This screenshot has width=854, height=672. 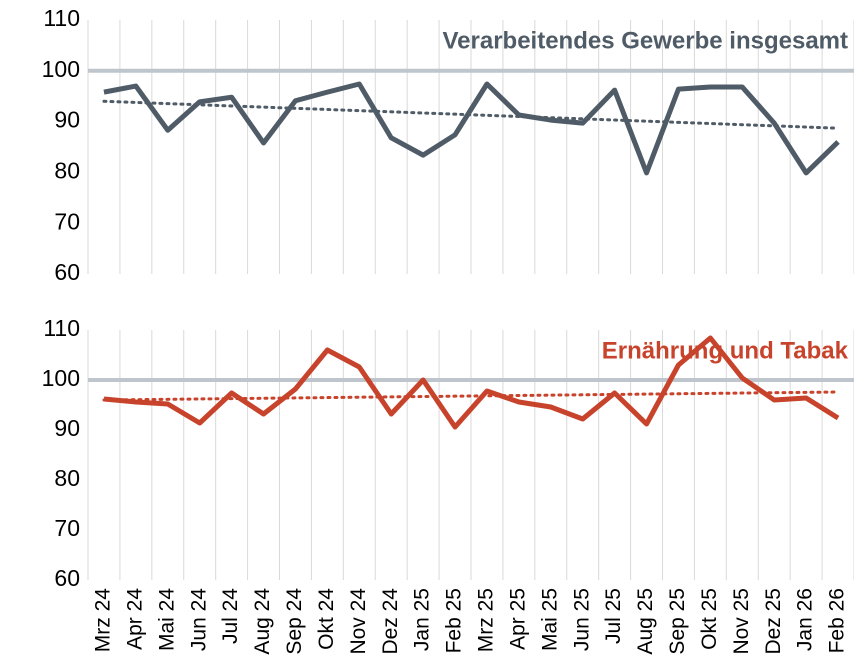 What do you see at coordinates (517, 619) in the screenshot?
I see `x-tick-label: Apr 25` at bounding box center [517, 619].